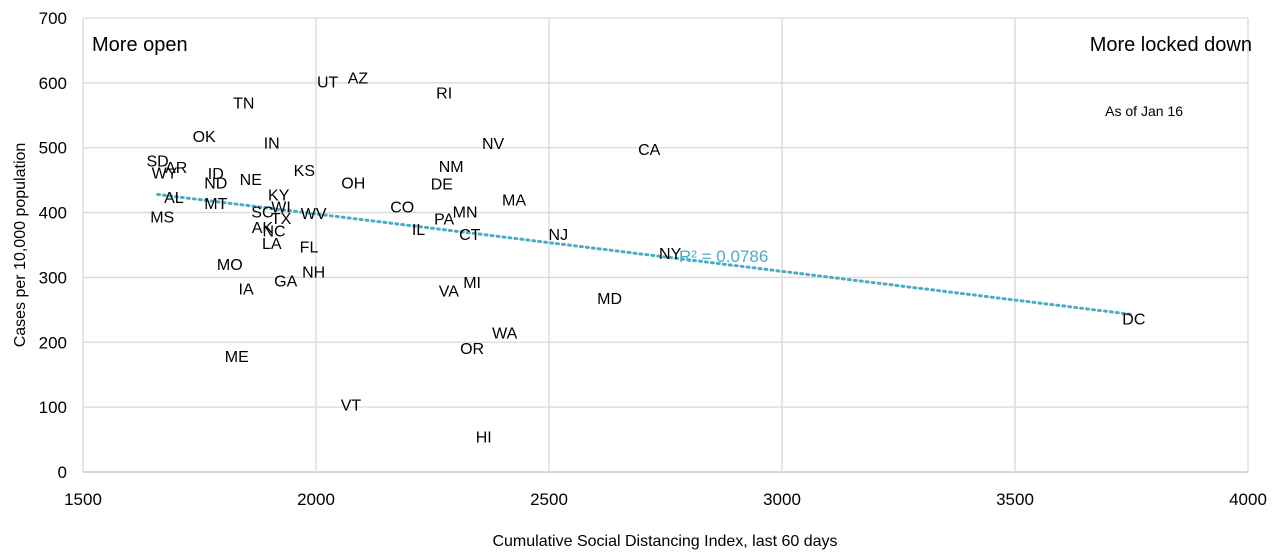  What do you see at coordinates (549, 499) in the screenshot?
I see `x-tick-label: 2500` at bounding box center [549, 499].